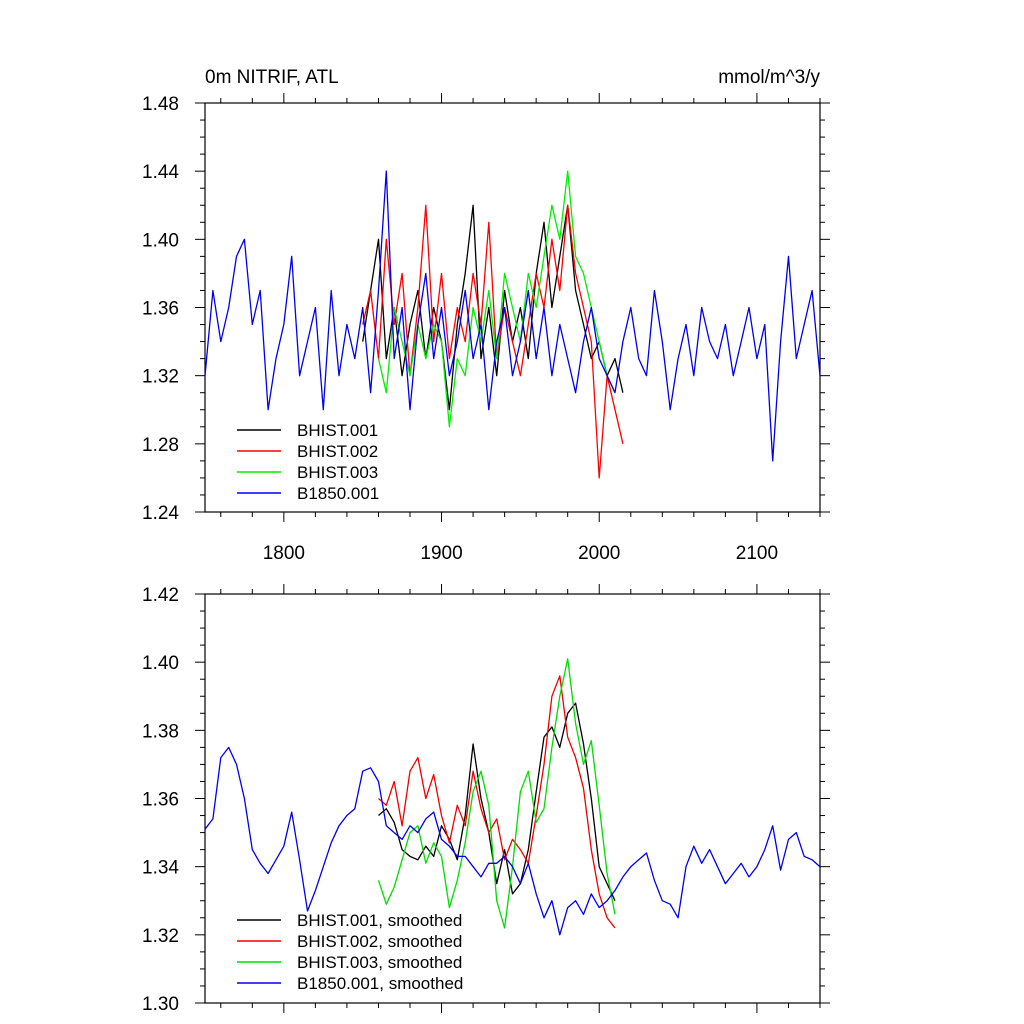 This screenshot has width=1024, height=1024. Describe the element at coordinates (380, 983) in the screenshot. I see `legend-label-b1850-001-smoothed: B1850.001, smoothed` at that location.